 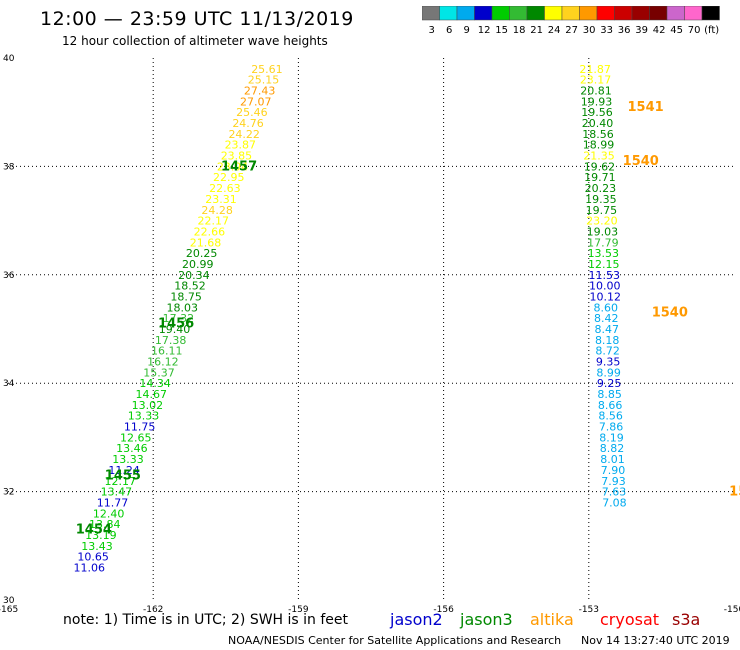 I want to click on legend-label: 30, so click(x=589, y=30).